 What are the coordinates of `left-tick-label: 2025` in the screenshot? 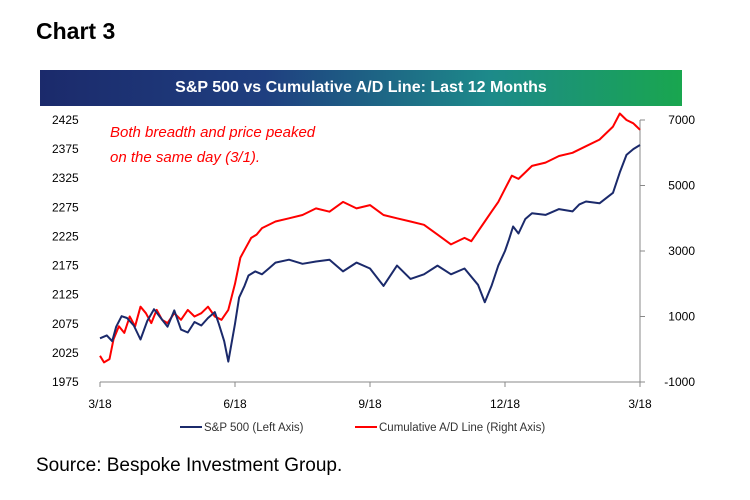 It's located at (65, 353).